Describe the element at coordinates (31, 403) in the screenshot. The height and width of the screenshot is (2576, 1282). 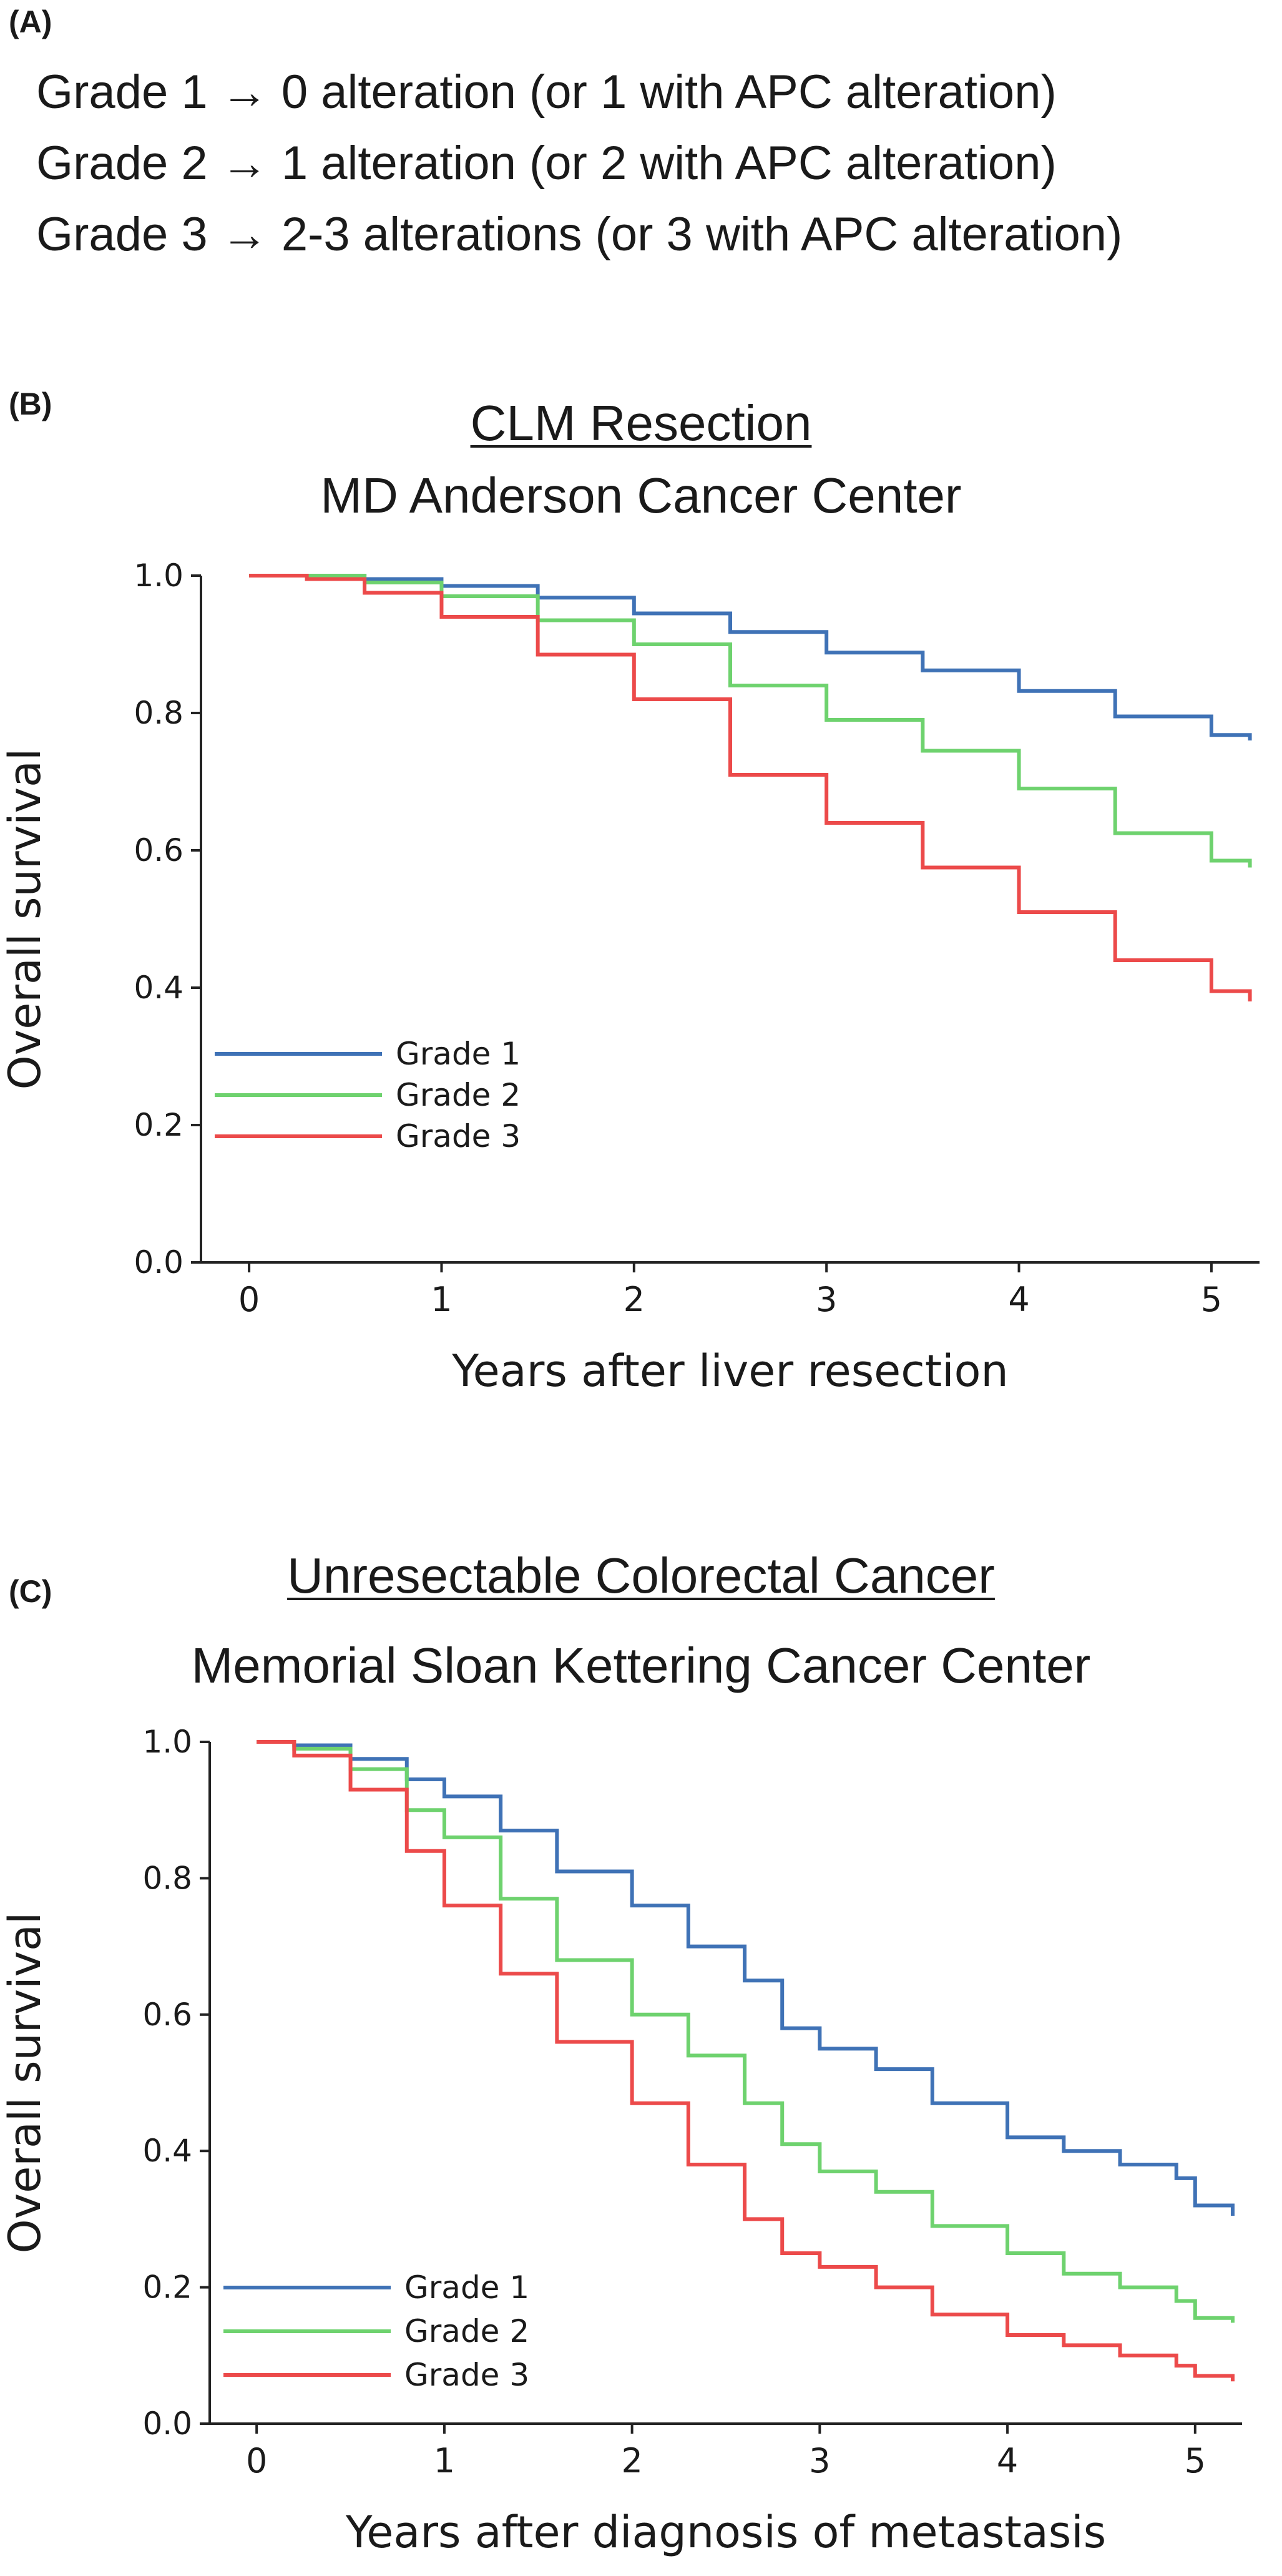
I see `panel-b-label: (B)` at that location.